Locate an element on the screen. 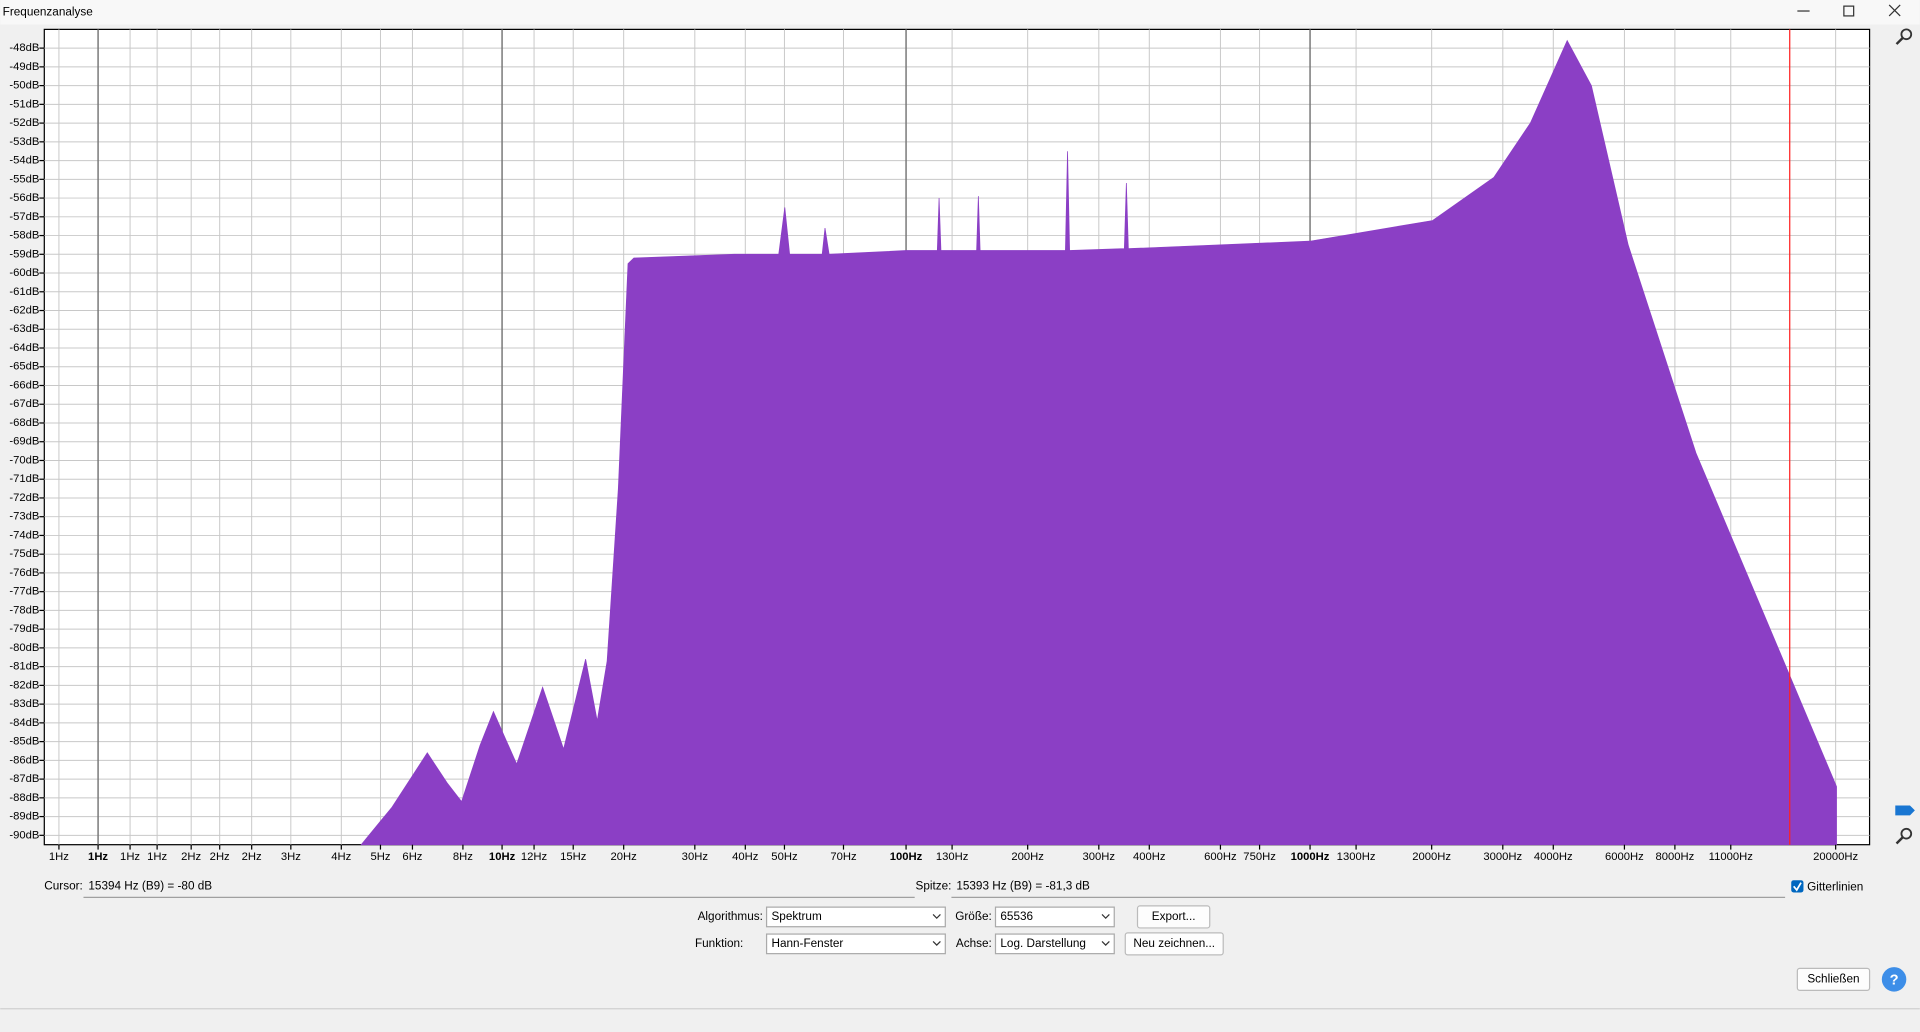 The width and height of the screenshot is (1920, 1032). peak-label: Spitze: is located at coordinates (934, 885).